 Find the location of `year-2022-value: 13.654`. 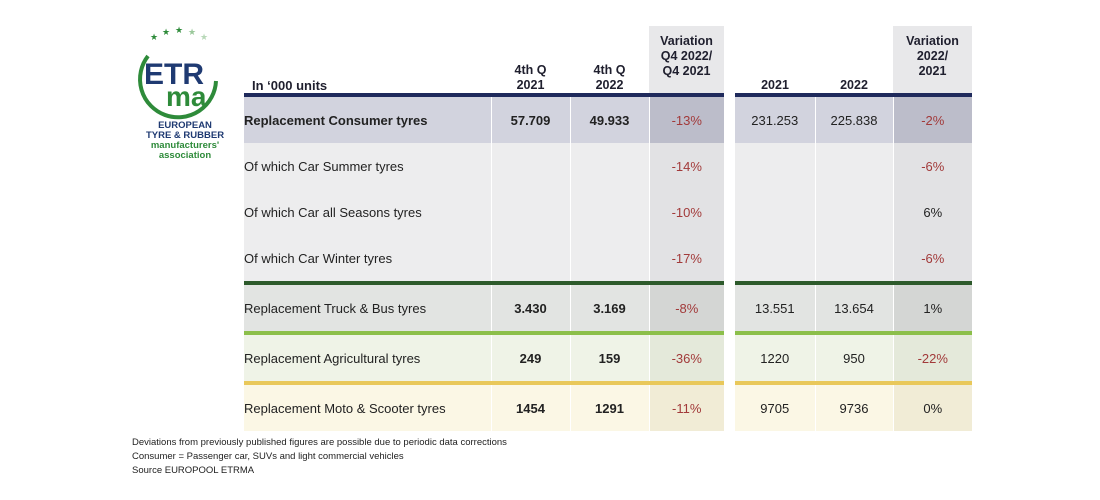

year-2022-value: 13.654 is located at coordinates (853, 308).